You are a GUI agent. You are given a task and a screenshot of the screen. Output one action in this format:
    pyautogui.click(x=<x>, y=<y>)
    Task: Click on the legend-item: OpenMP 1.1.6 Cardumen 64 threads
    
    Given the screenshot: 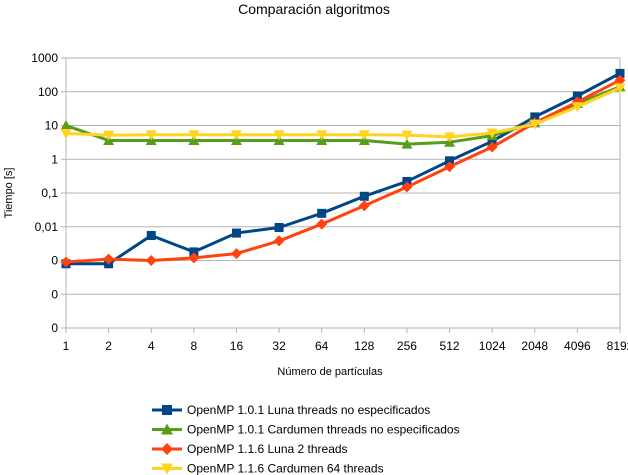 What is the action you would take?
    pyautogui.click(x=268, y=468)
    